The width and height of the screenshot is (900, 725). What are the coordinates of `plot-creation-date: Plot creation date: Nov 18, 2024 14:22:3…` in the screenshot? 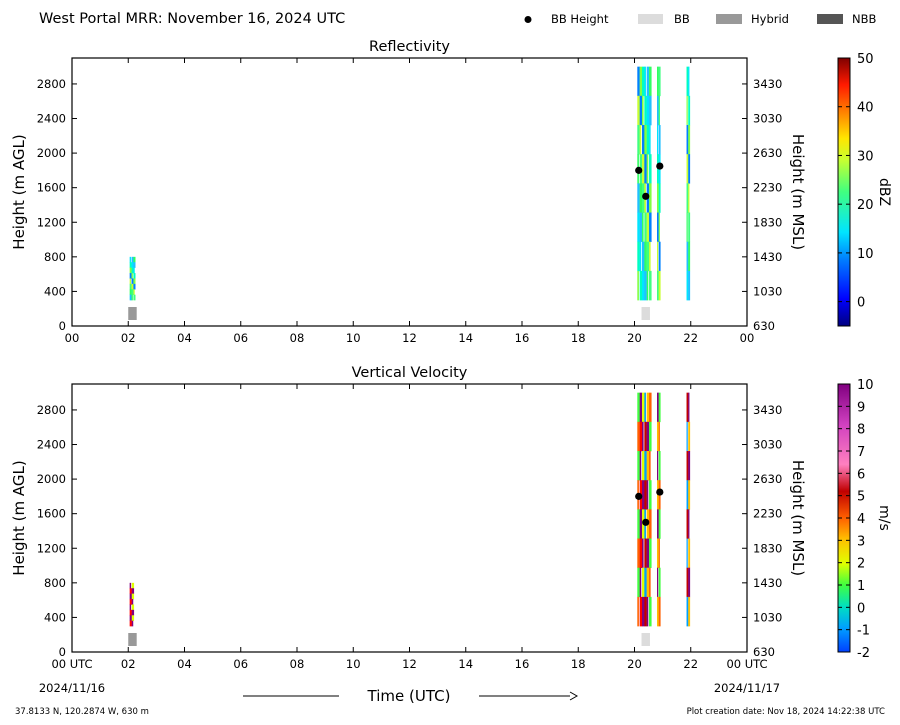 It's located at (786, 712).